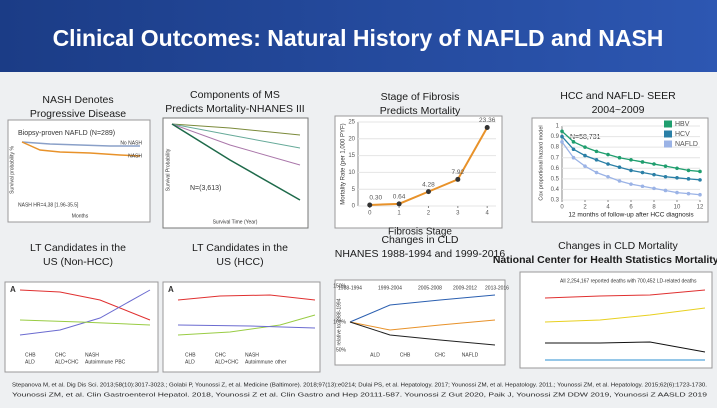 This screenshot has width=717, height=413. I want to click on panel-label: NASH HR=4,38 [1.96-35.5], so click(48, 205).